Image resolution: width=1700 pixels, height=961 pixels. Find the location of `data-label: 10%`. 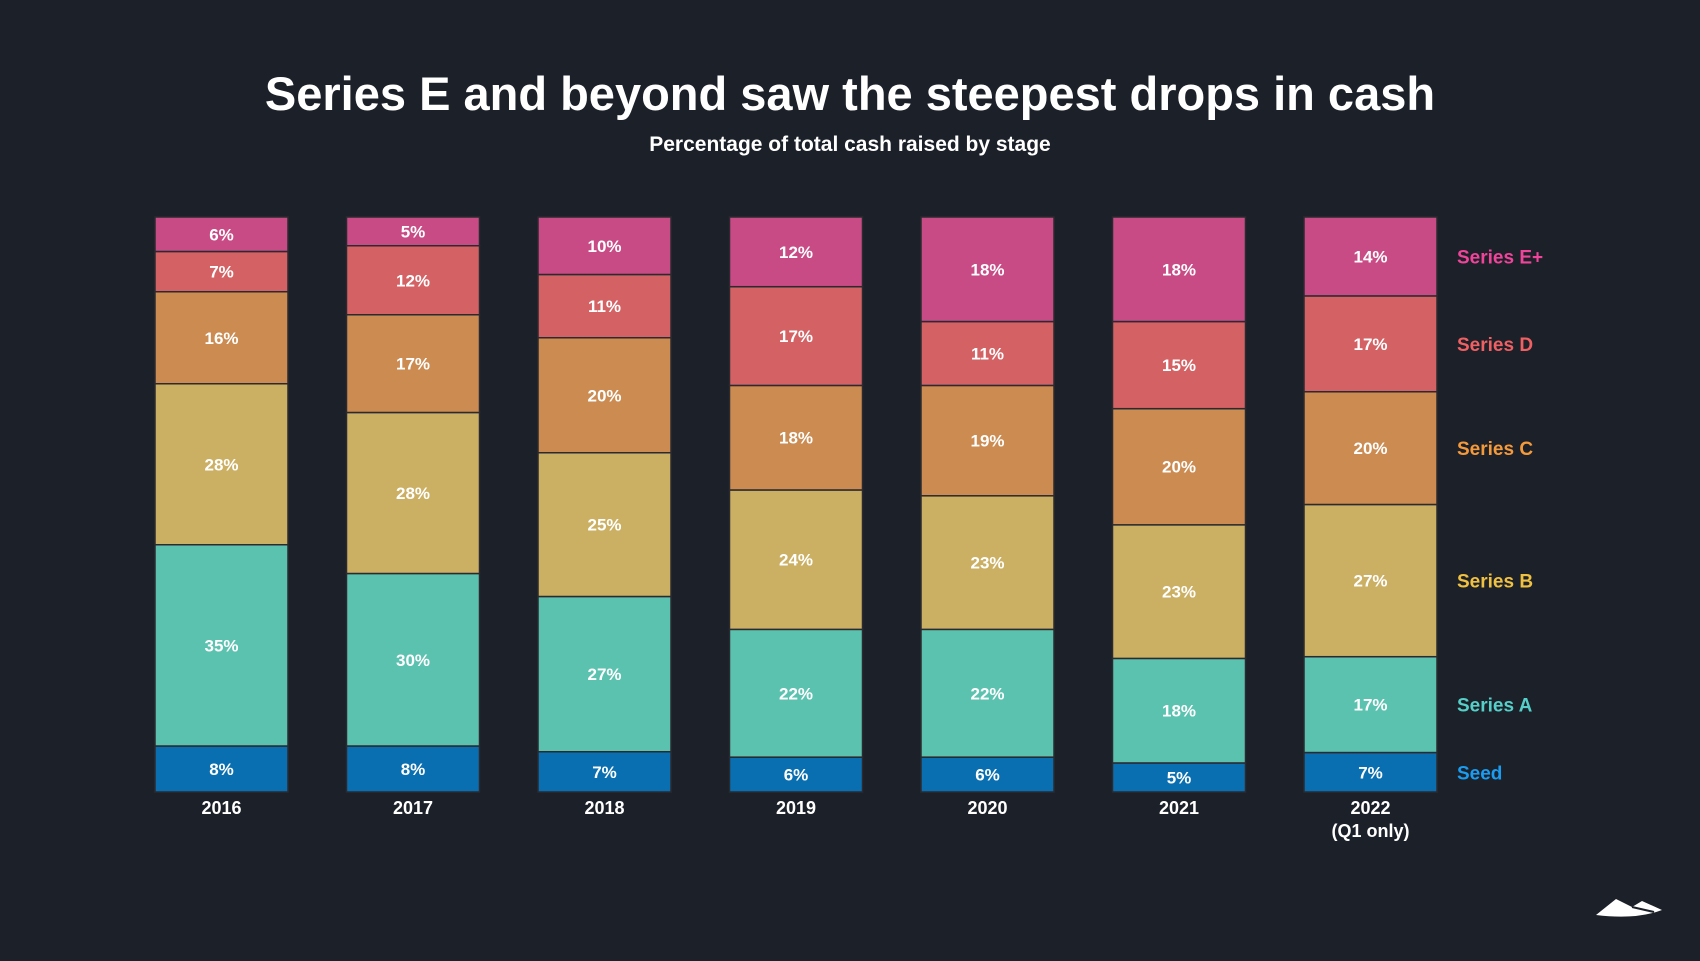

data-label: 10% is located at coordinates (604, 246).